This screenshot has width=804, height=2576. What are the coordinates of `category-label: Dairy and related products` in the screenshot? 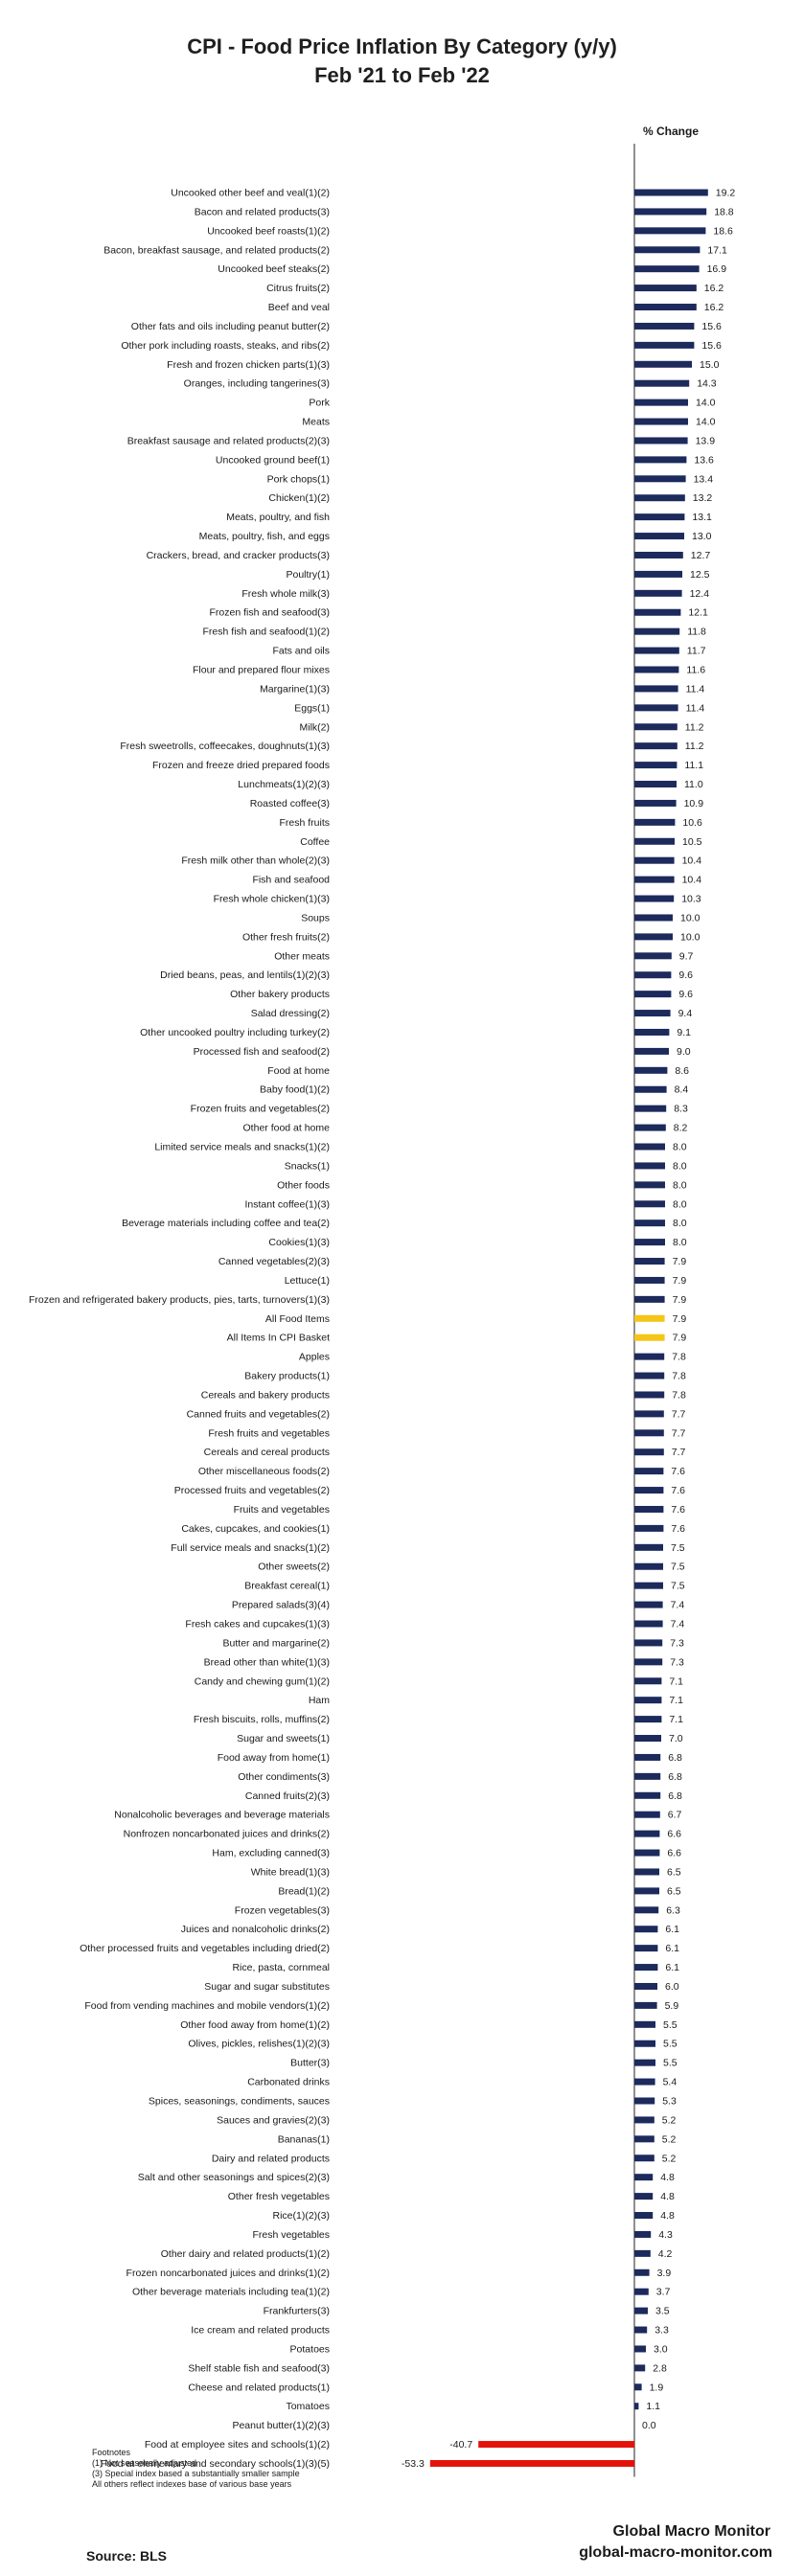 It's located at (271, 2158).